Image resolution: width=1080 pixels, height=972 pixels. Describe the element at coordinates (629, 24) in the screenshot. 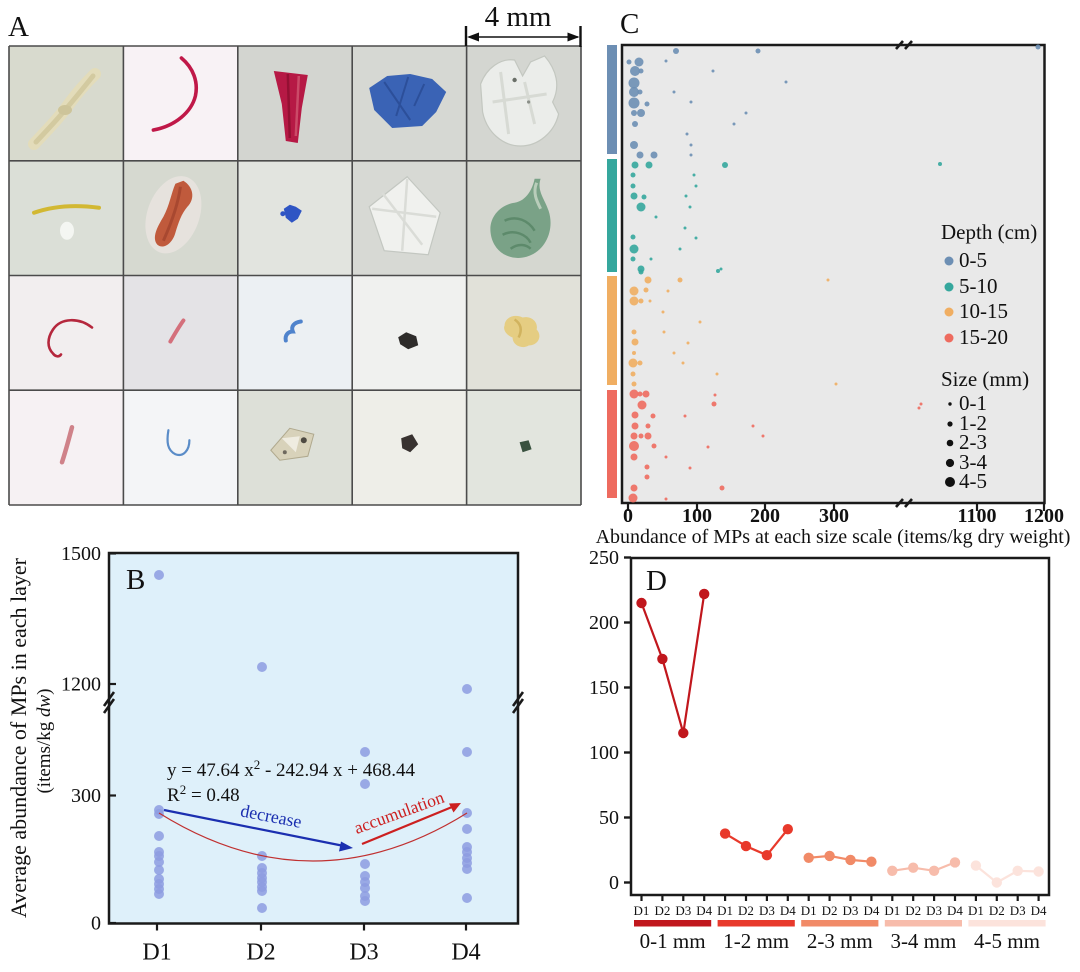

I see `svg-text: C` at that location.